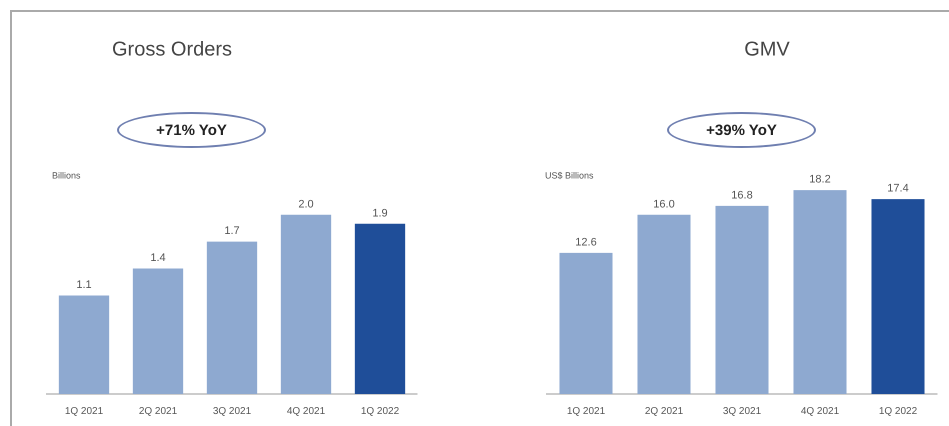 This screenshot has height=426, width=949. Describe the element at coordinates (767, 49) in the screenshot. I see `chart-title: GMV` at that location.